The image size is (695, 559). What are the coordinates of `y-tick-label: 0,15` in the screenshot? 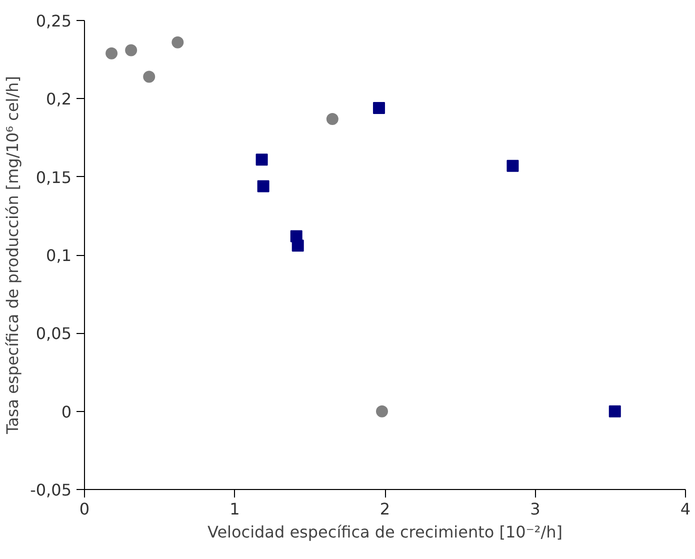 It's located at (54, 177).